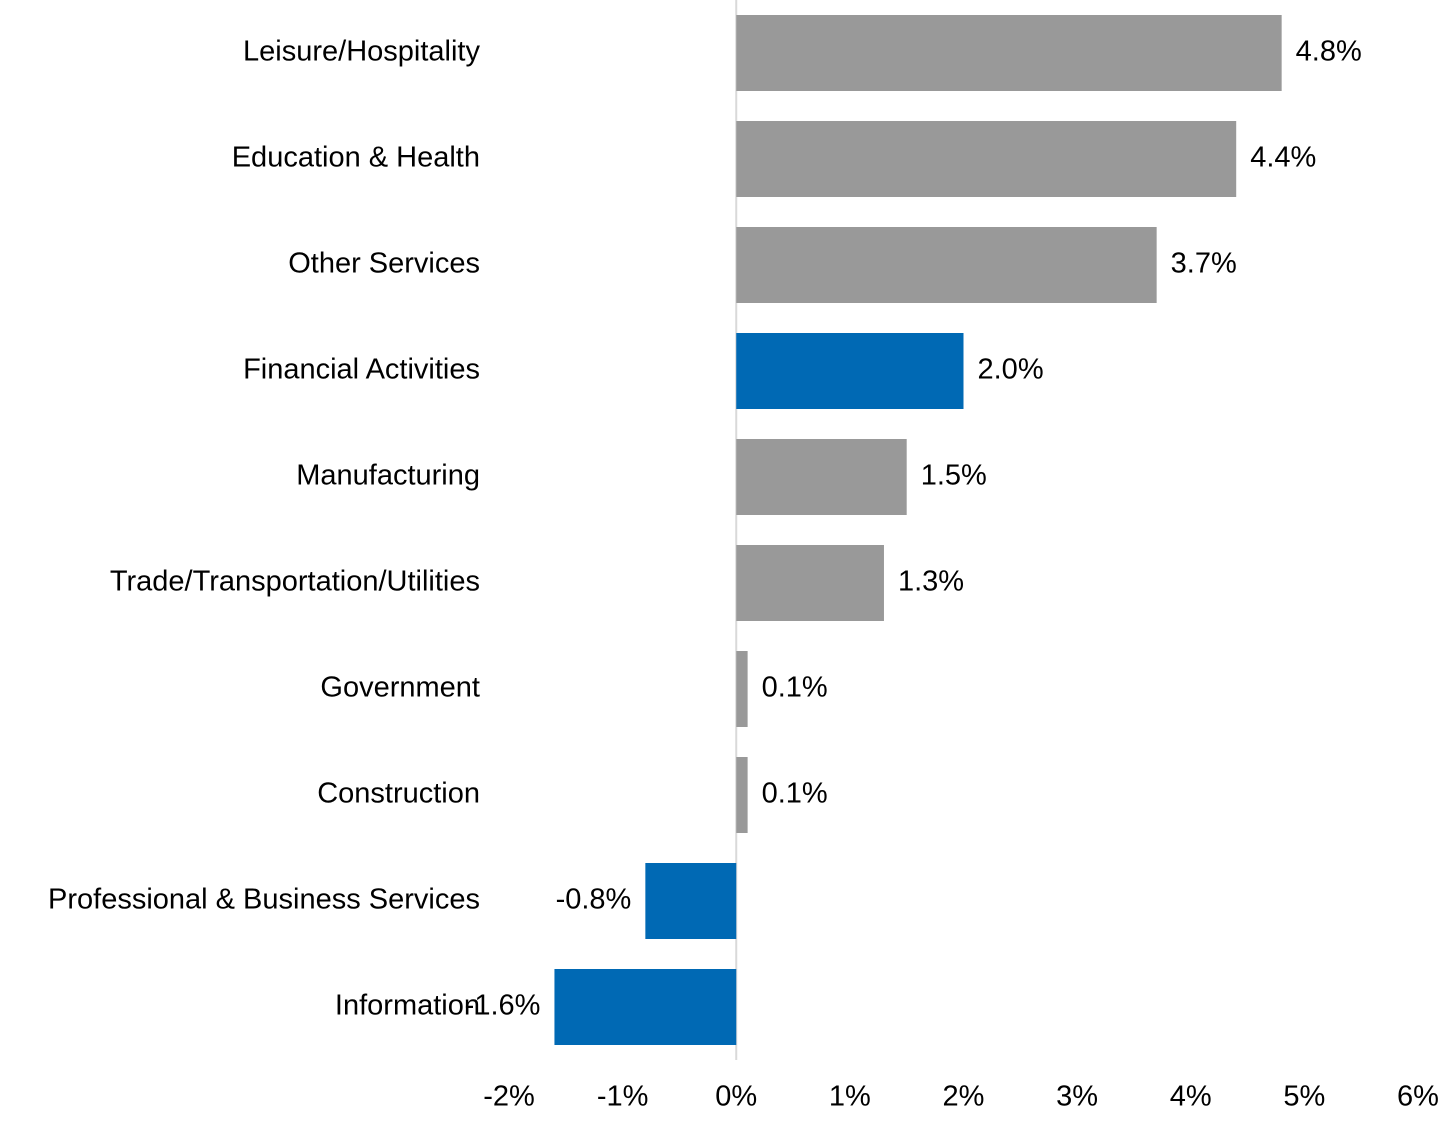 The height and width of the screenshot is (1121, 1447). Describe the element at coordinates (1011, 370) in the screenshot. I see `value-label: 2.0%` at that location.